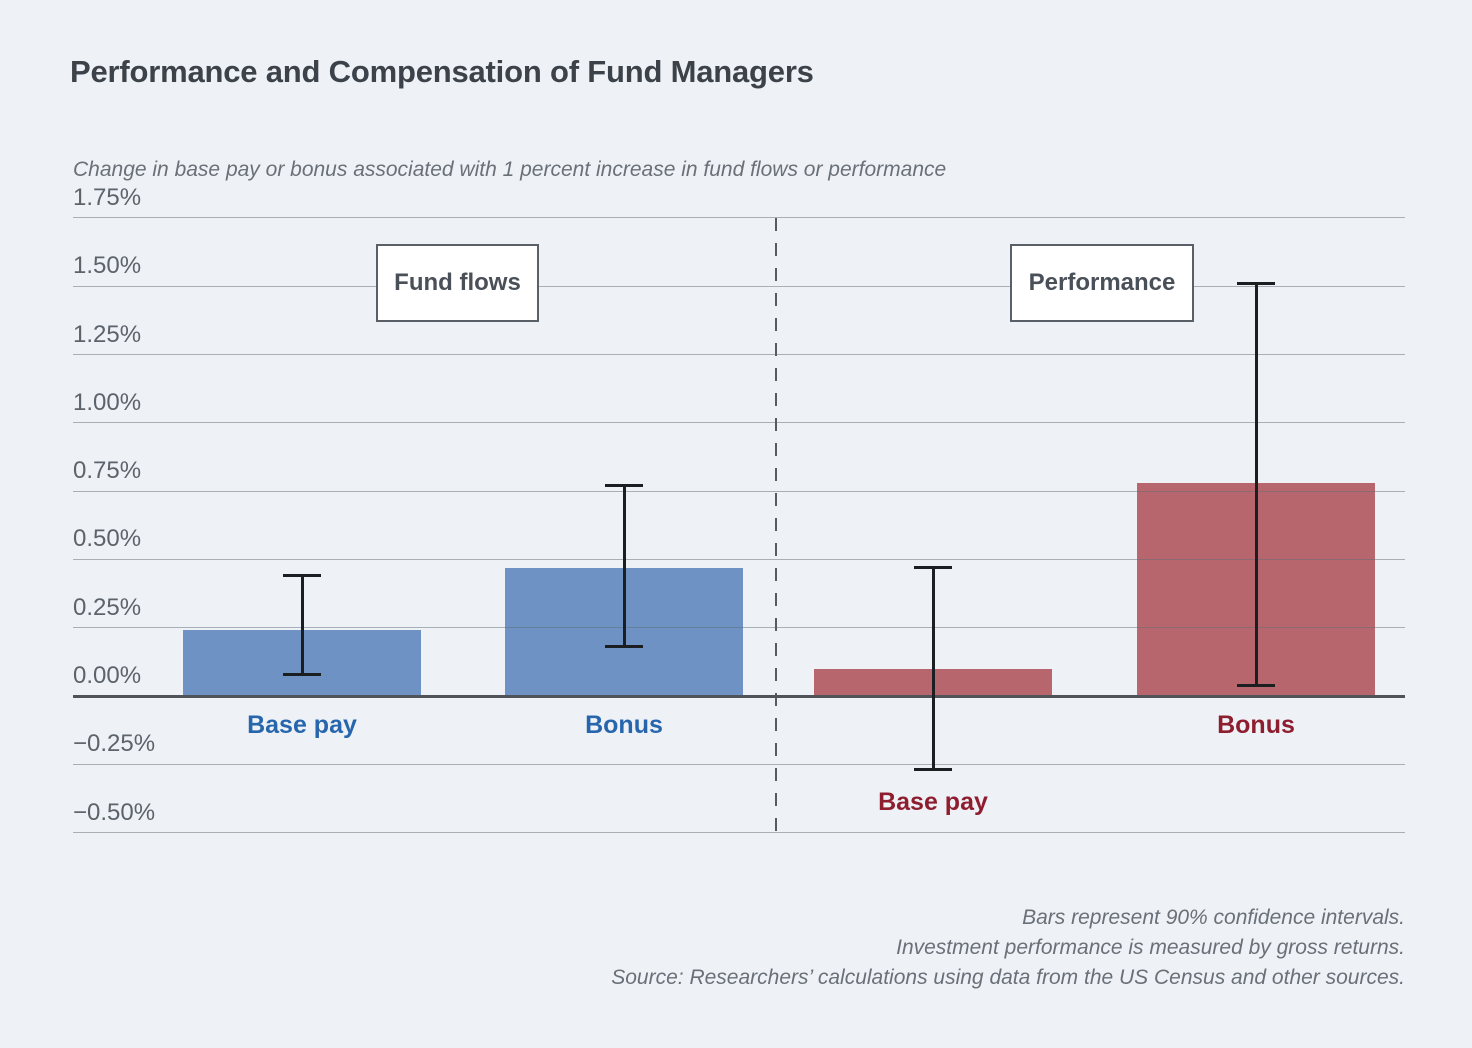 Image resolution: width=1472 pixels, height=1048 pixels. Describe the element at coordinates (107, 539) in the screenshot. I see `y-tick-label: 0.50%` at that location.